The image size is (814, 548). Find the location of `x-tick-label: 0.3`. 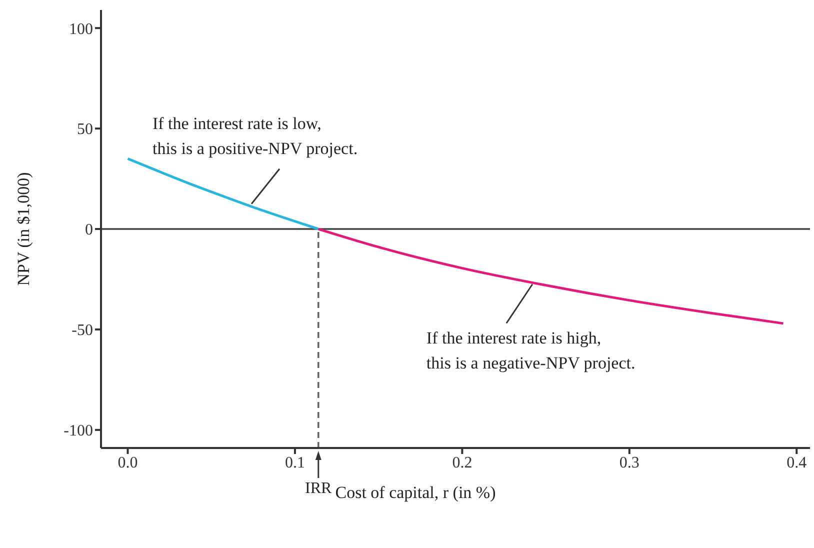

x-tick-label: 0.3 is located at coordinates (629, 463).